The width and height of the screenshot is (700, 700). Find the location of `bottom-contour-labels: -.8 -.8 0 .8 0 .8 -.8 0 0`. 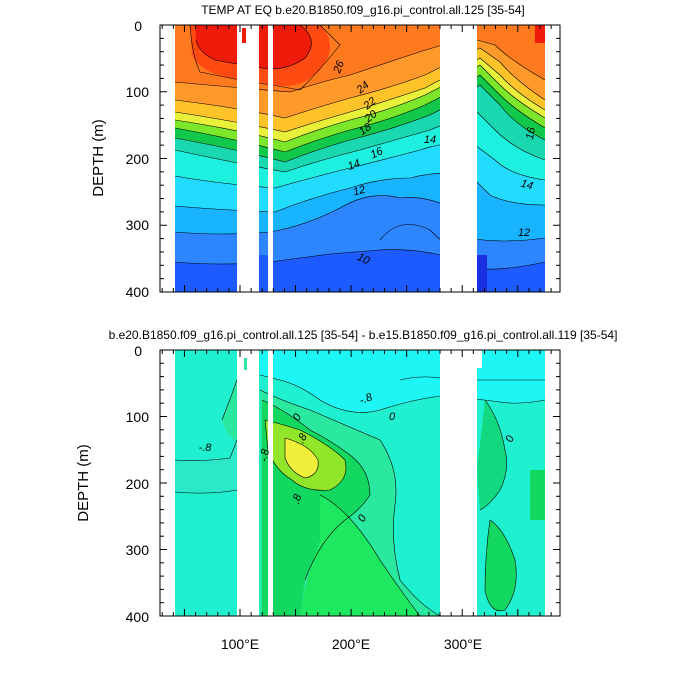

bottom-contour-labels: -.8 -.8 0 .8 0 .8 -.8 0 0 is located at coordinates (358, 457).